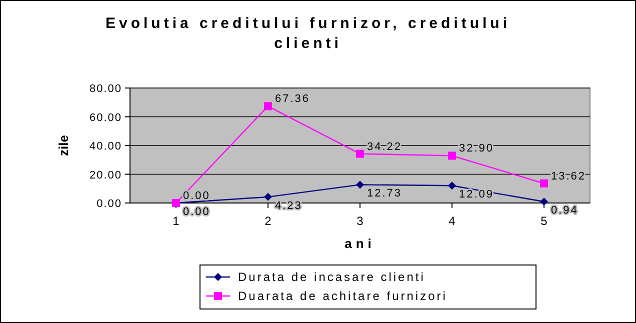 This screenshot has height=323, width=636. Describe the element at coordinates (544, 221) in the screenshot. I see `x-tick-label: 5` at that location.